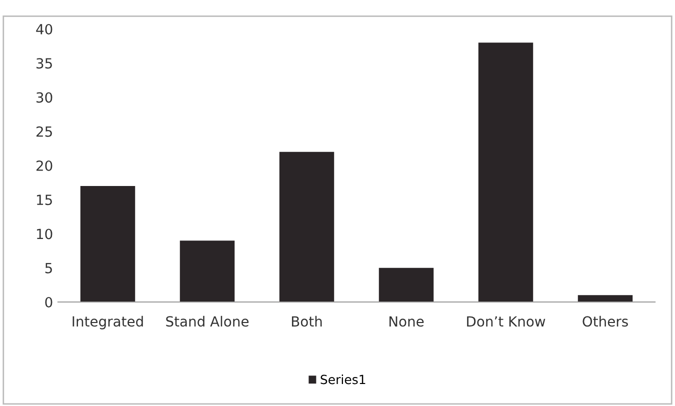 This screenshot has height=406, width=675. What do you see at coordinates (207, 321) in the screenshot?
I see `x-tick-label: Stand Alone` at bounding box center [207, 321].